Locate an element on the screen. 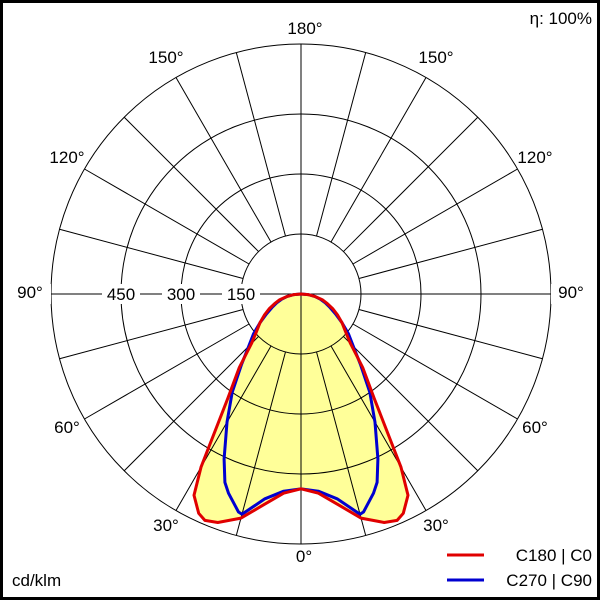 This screenshot has width=600, height=600. legend-label-c180-c0: C180 | C0 is located at coordinates (554, 555).